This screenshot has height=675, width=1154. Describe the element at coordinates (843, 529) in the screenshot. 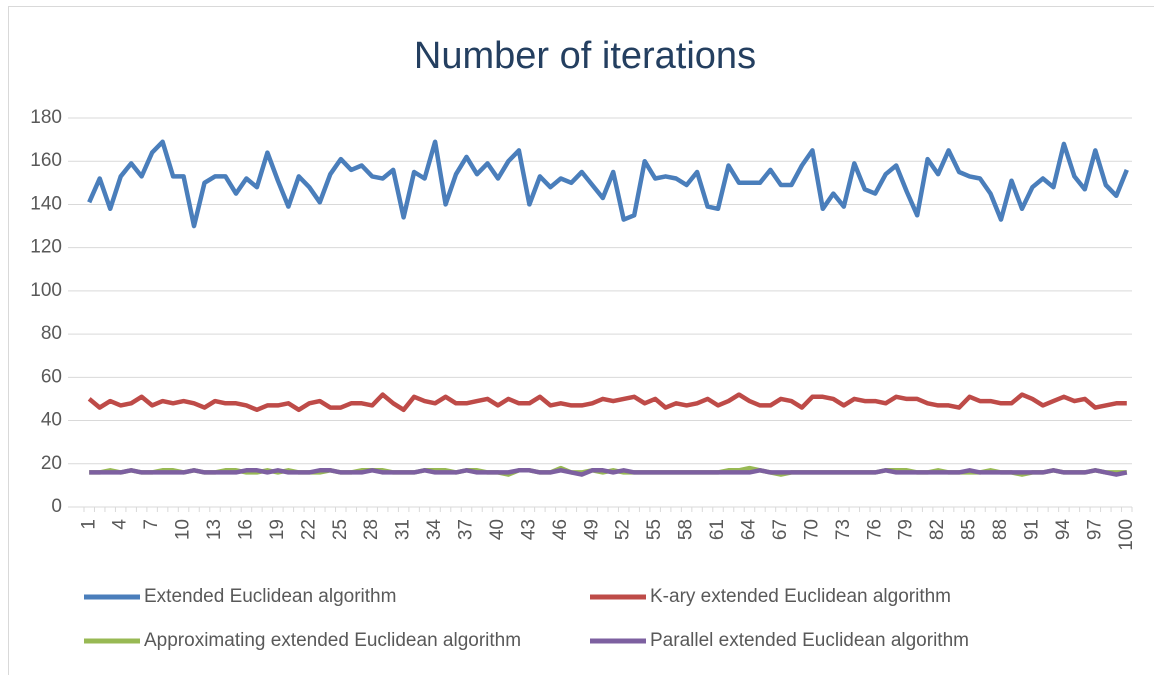

I see `x-tick-label: 73` at that location.